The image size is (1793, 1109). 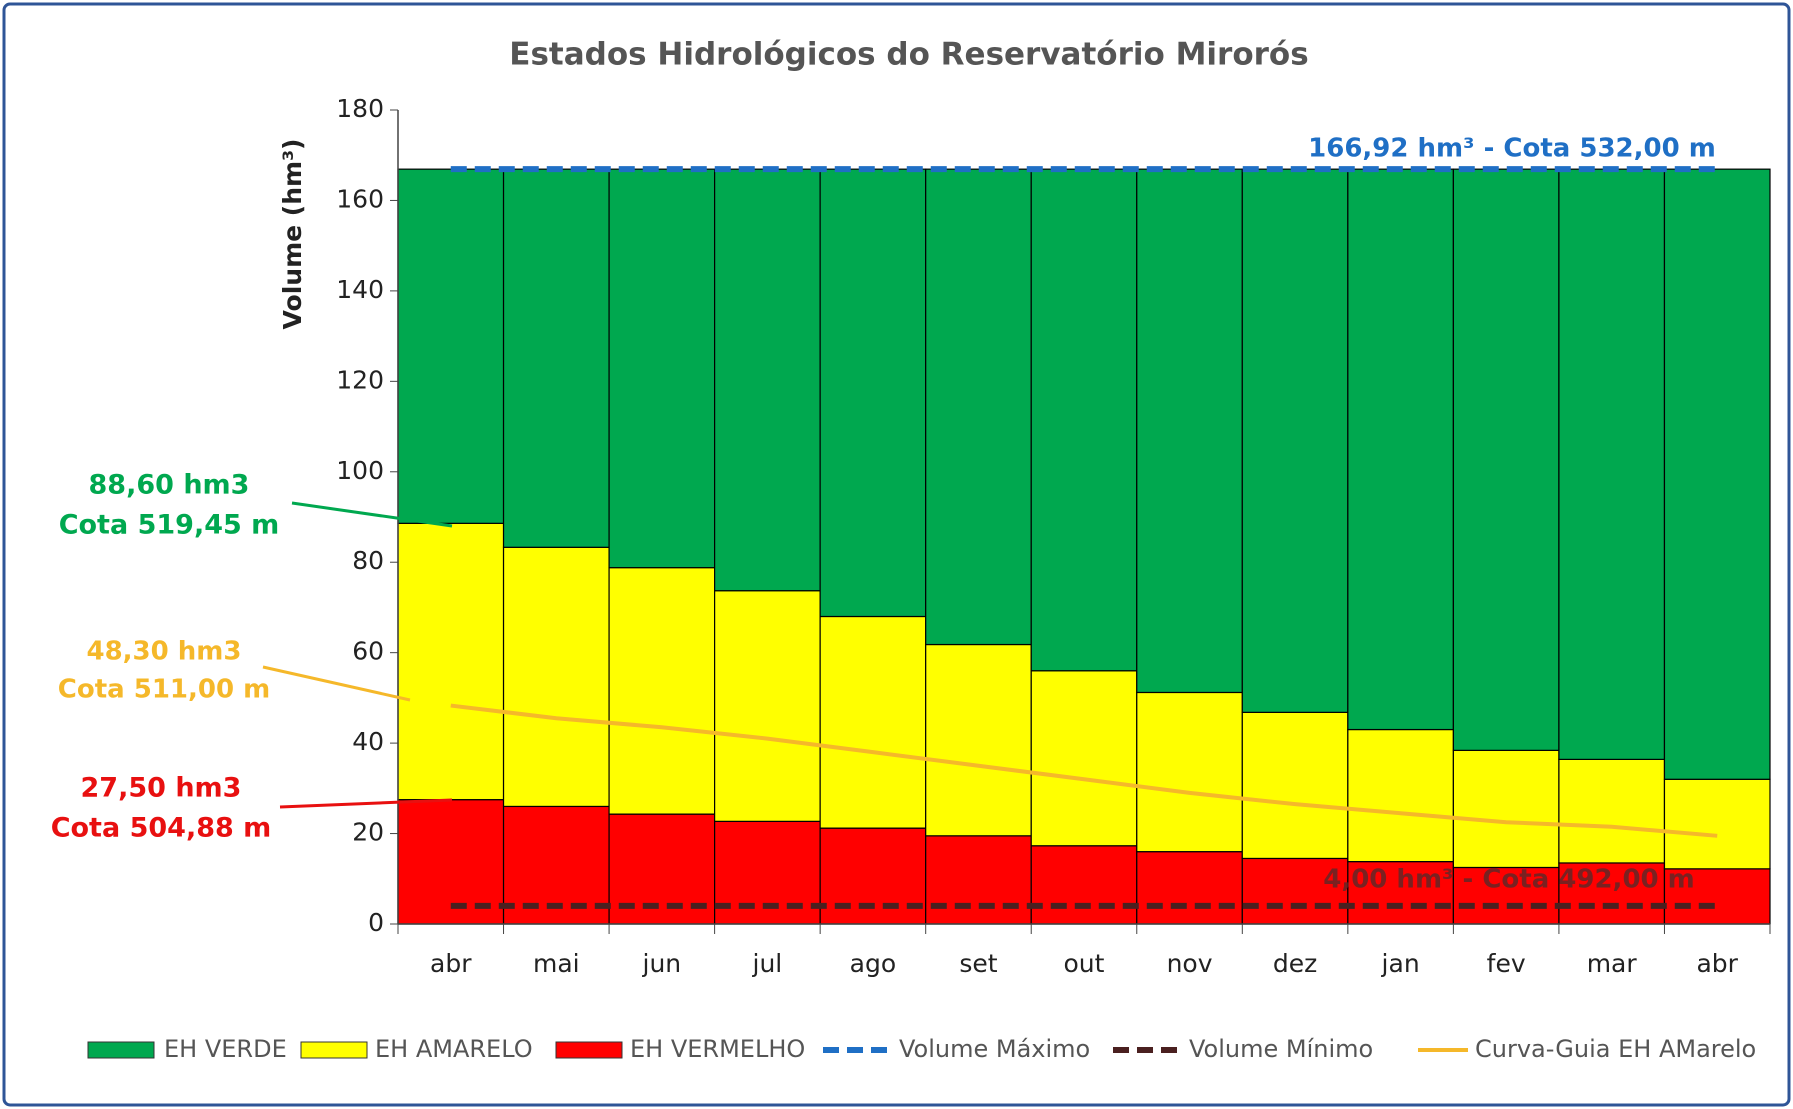 What do you see at coordinates (556, 963) in the screenshot?
I see `x-tick-label: mai` at bounding box center [556, 963].